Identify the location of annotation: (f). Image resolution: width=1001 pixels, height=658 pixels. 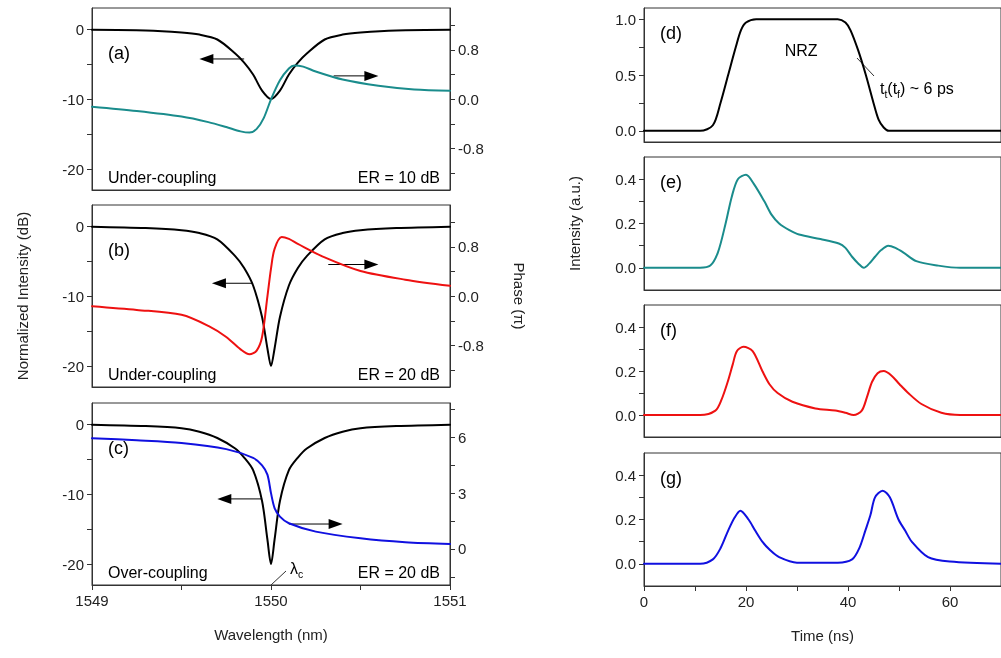
(668, 330).